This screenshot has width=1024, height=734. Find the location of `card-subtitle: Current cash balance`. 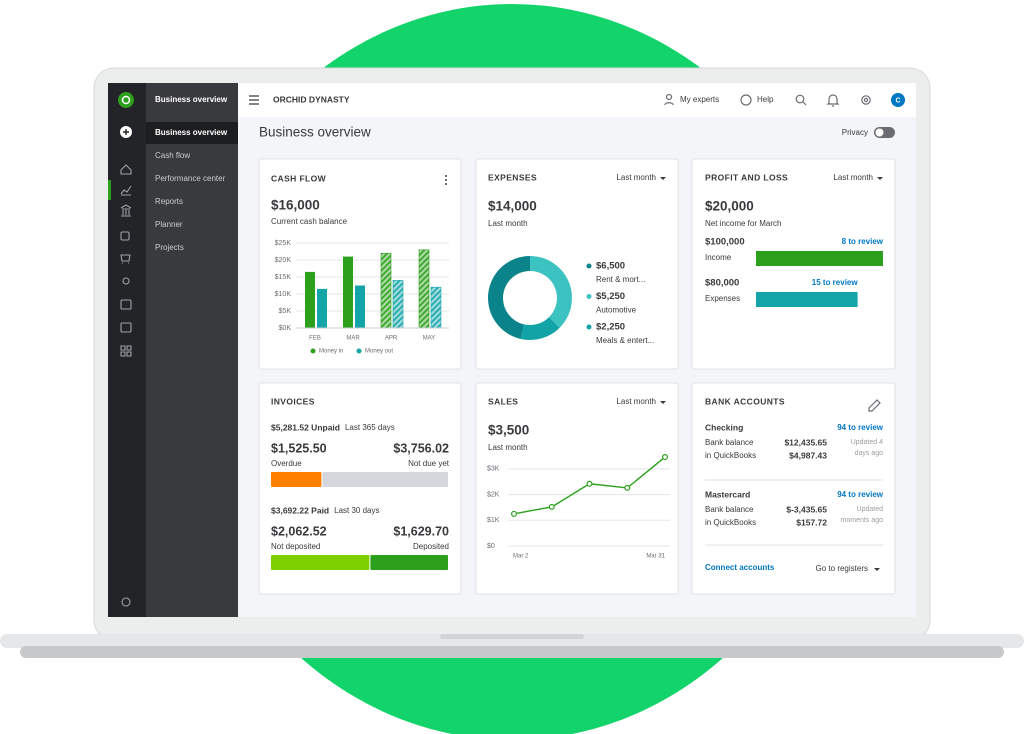

card-subtitle: Current cash balance is located at coordinates (309, 221).